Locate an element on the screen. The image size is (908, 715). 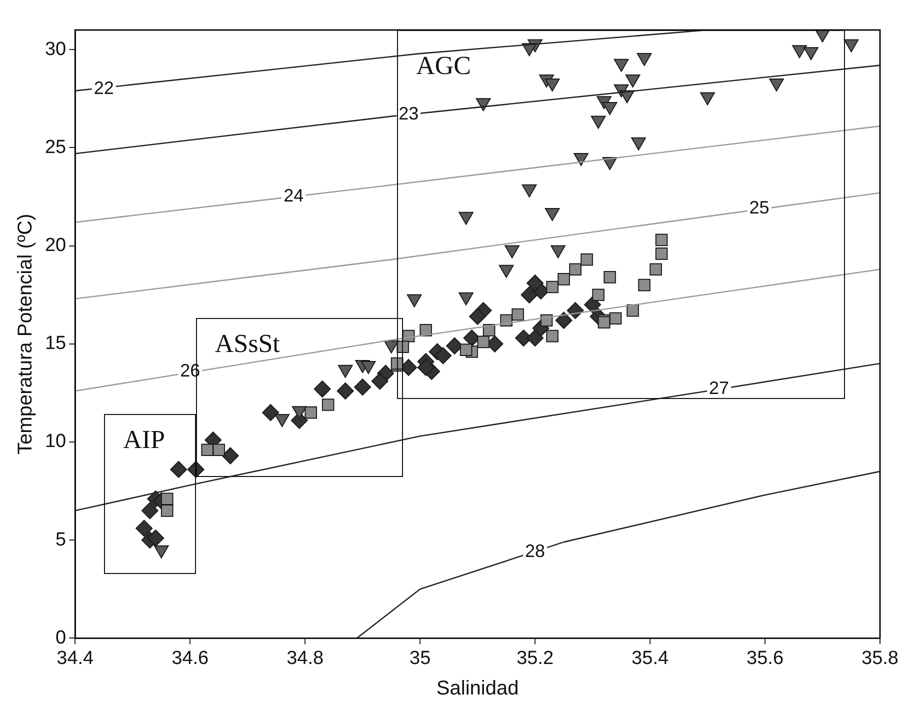
y-axis-title: Temperatura Potencial (ºC) is located at coordinates (25, 334).